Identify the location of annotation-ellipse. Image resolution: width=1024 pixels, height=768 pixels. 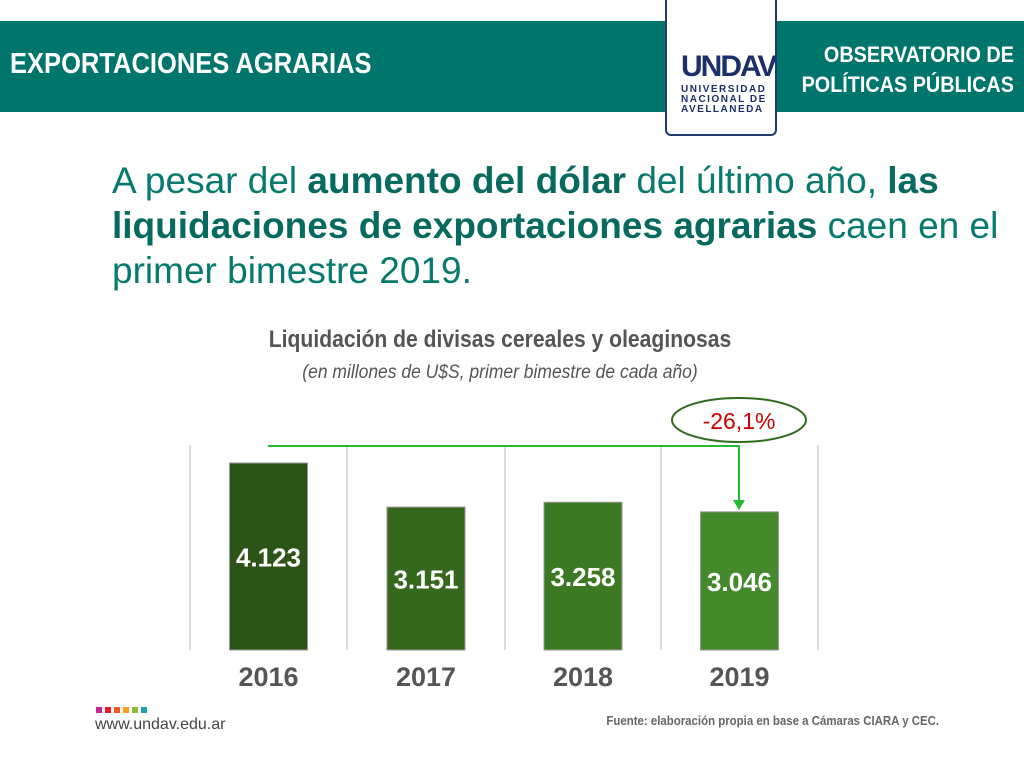
(739, 420).